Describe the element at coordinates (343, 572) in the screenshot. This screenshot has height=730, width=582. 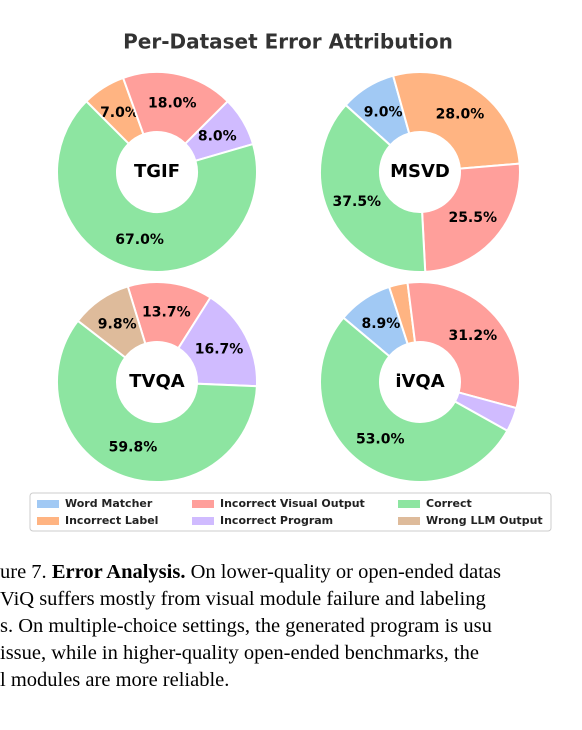
I see `caption-text: On lower-quality or open-ended datas` at that location.